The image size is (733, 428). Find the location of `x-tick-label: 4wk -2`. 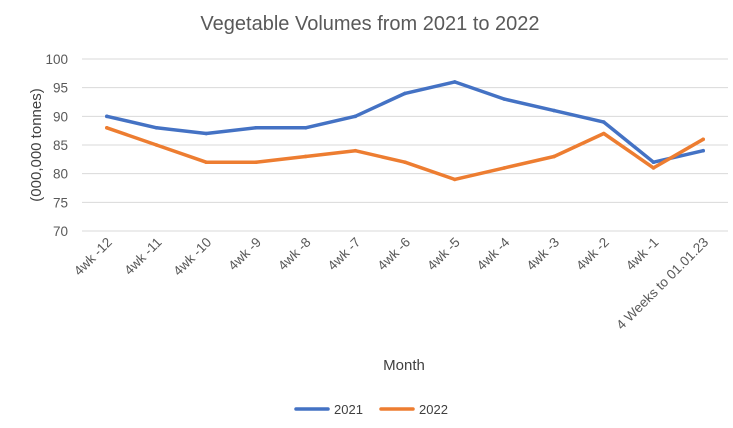

x-tick-label: 4wk -2 is located at coordinates (592, 254).